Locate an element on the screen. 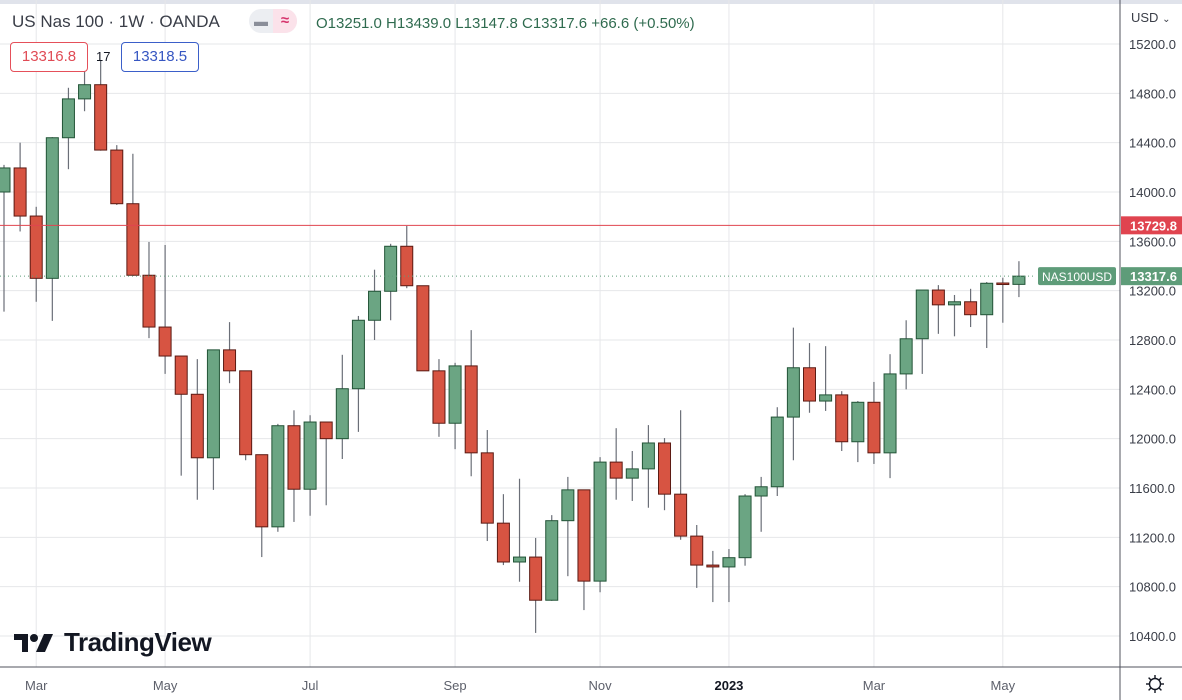 This screenshot has width=1182, height=700. y-tick-label: 14000.0 is located at coordinates (1152, 192).